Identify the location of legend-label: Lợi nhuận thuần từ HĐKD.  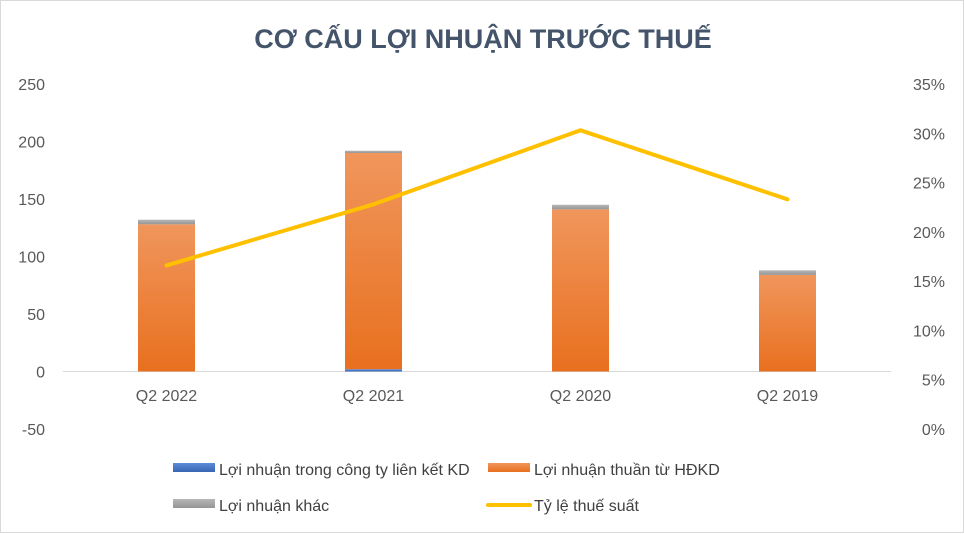
(627, 470).